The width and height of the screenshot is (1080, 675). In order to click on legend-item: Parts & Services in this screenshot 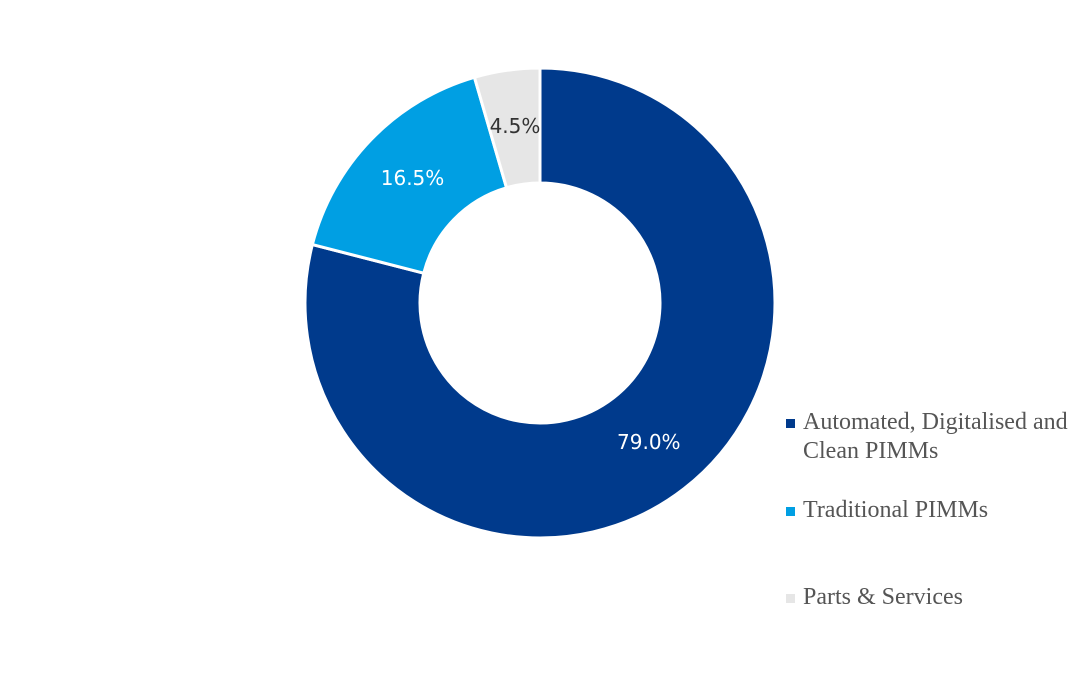, I will do `click(929, 597)`.